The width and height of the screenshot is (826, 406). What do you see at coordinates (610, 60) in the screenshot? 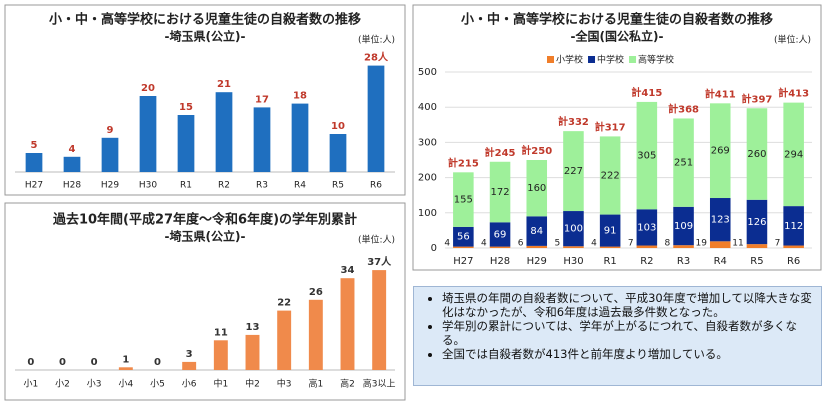
I see `legend-label: 中学校` at bounding box center [610, 60].